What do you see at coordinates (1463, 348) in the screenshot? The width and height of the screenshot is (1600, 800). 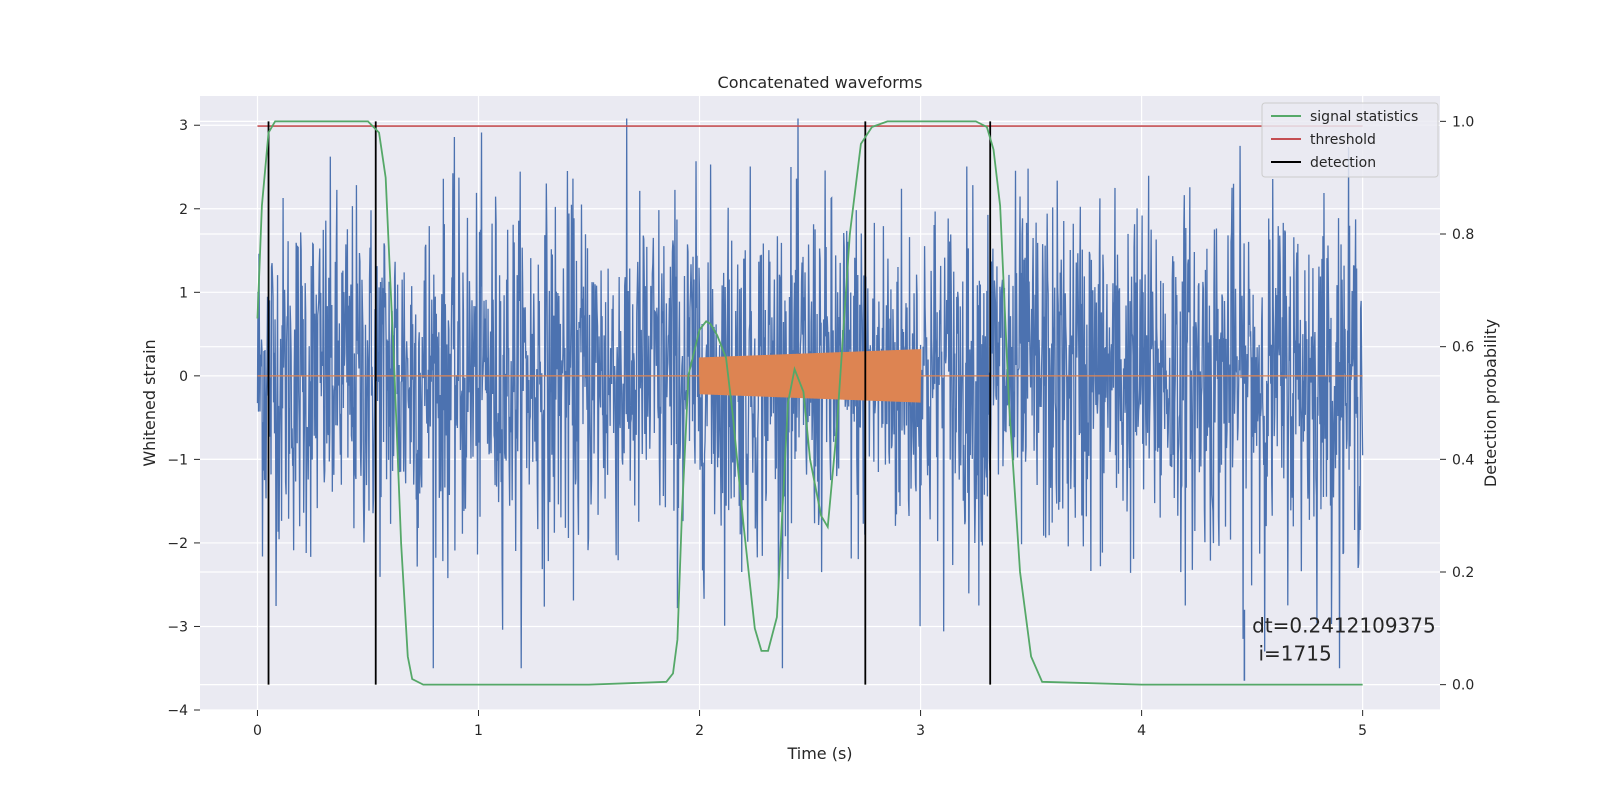 I see `y2-tick-label: 0.6` at bounding box center [1463, 348].